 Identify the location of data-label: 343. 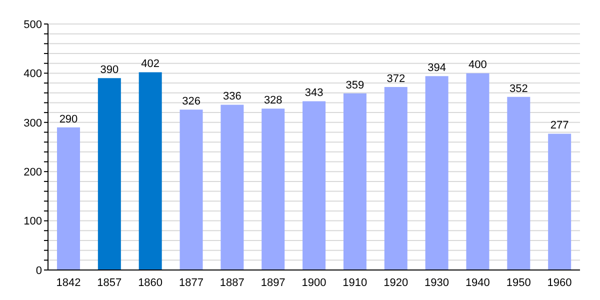
(314, 93).